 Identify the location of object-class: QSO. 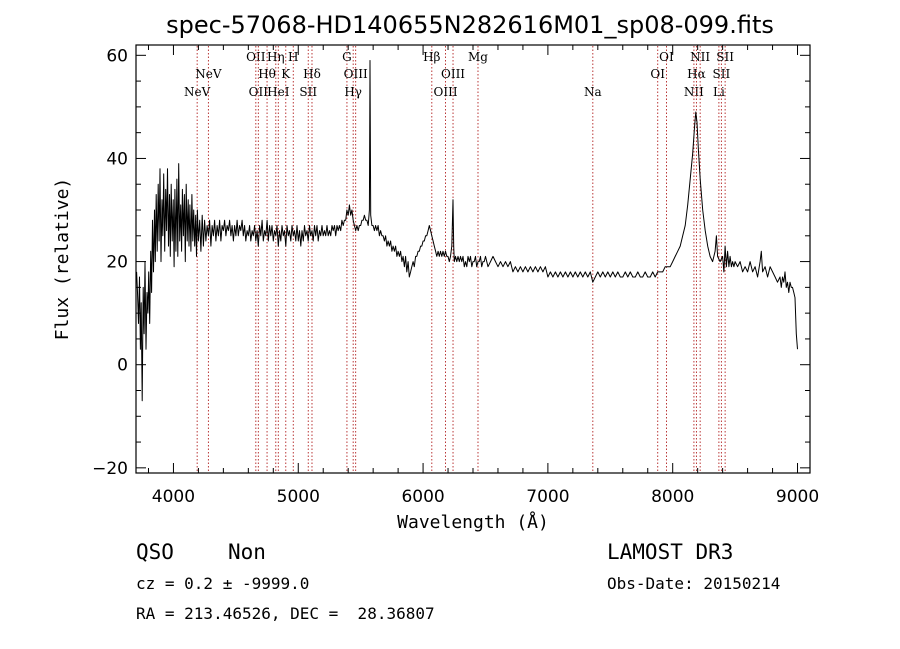
(155, 552).